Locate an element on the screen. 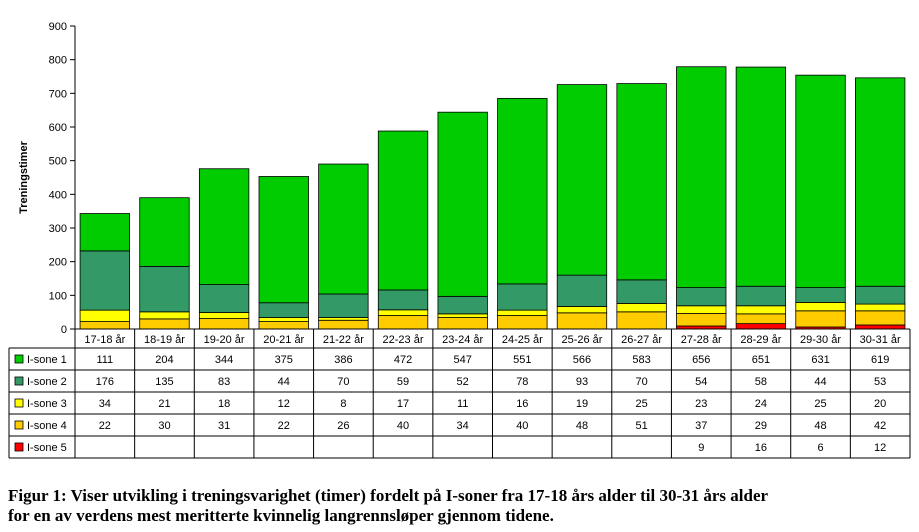 The height and width of the screenshot is (532, 919). y-tick-label: 200 is located at coordinates (58, 263).